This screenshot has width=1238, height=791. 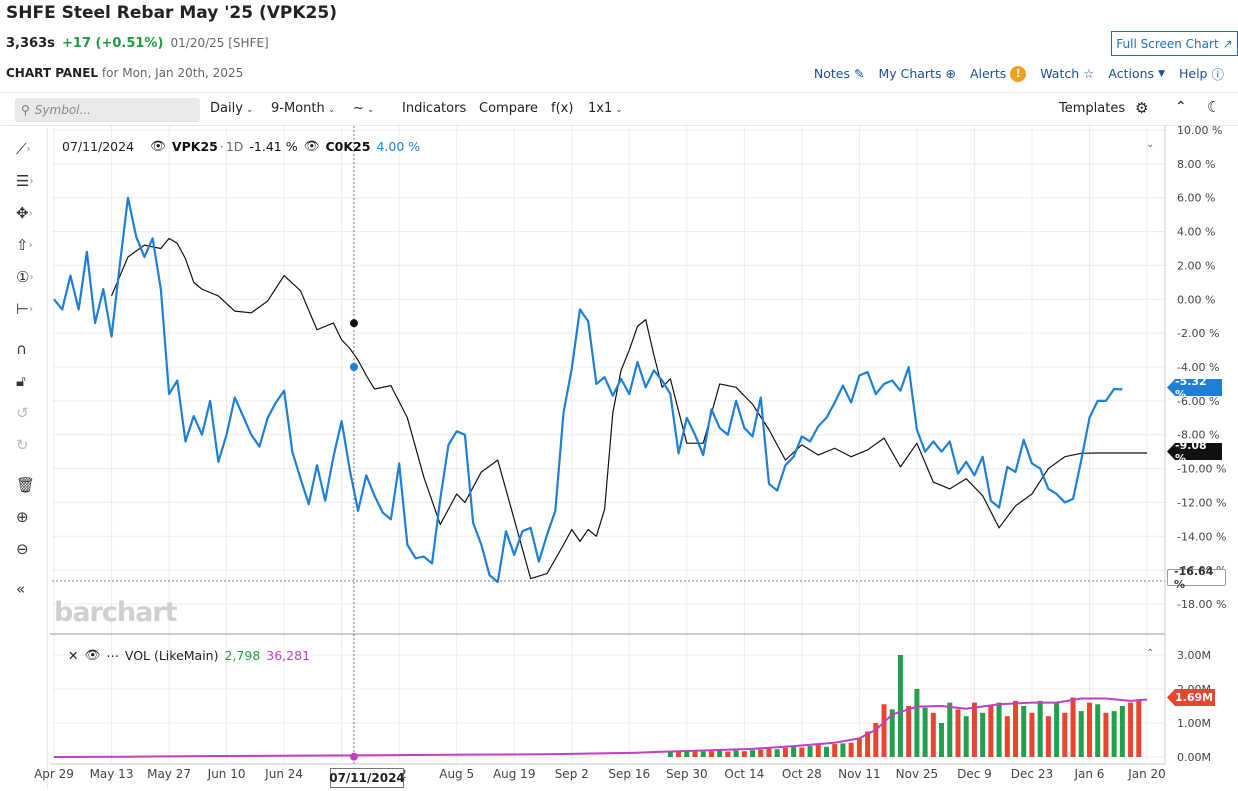 I want to click on undo-icon: ↺, so click(x=22, y=413).